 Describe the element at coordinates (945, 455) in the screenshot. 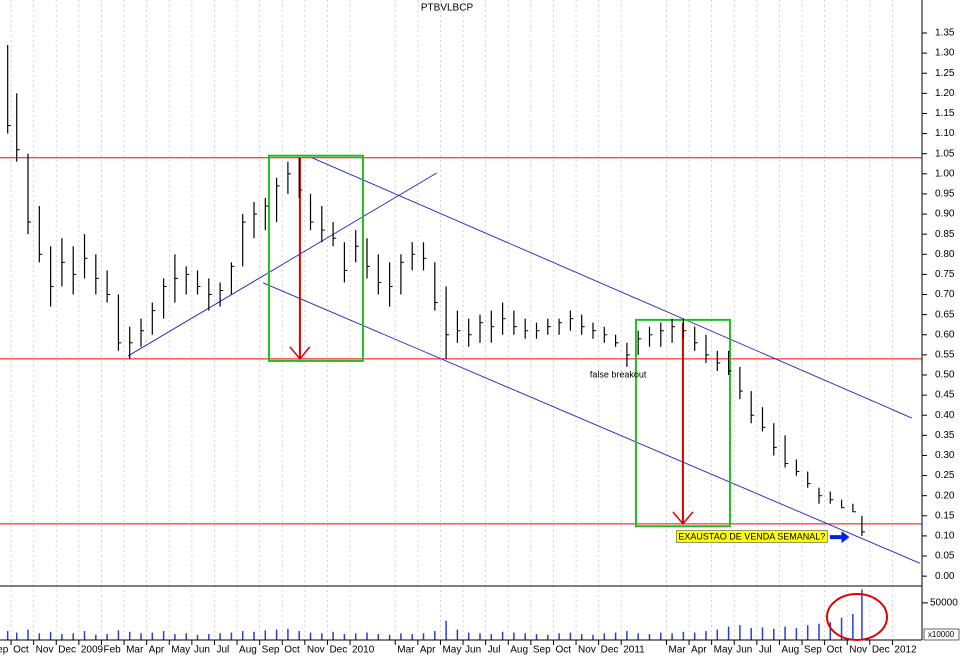

I see `y-tick-label: 0.30` at that location.